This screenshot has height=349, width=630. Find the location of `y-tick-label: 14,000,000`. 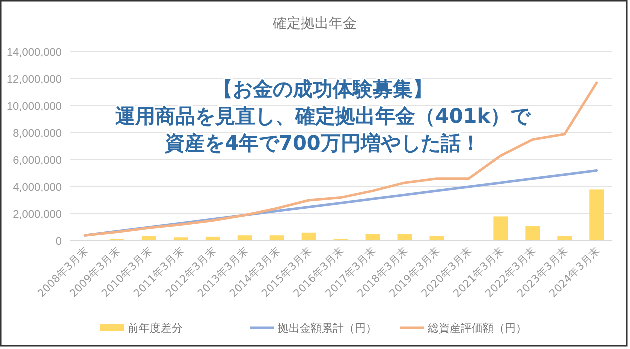

y-tick-label: 14,000,000 is located at coordinates (34, 52).